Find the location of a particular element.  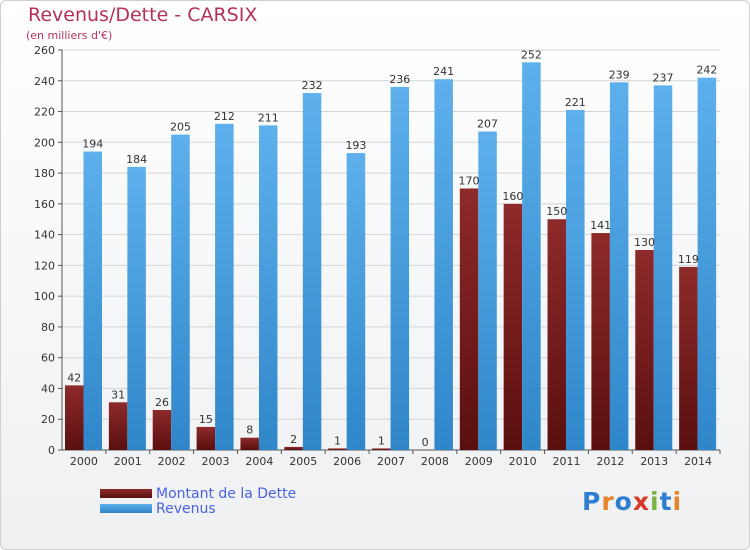

data-label-debt: 31 is located at coordinates (118, 394).